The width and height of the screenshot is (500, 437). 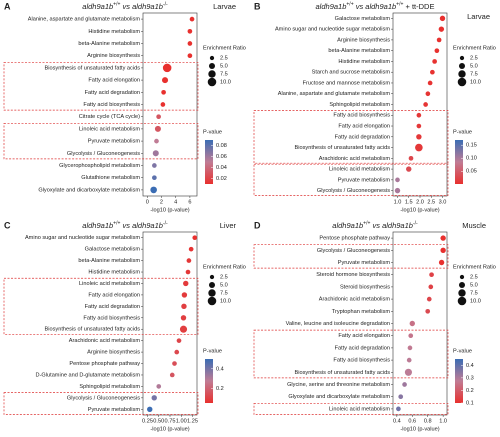 What do you see at coordinates (364, 263) in the screenshot?
I see `category-label: Pyruvate metabolism` at bounding box center [364, 263].